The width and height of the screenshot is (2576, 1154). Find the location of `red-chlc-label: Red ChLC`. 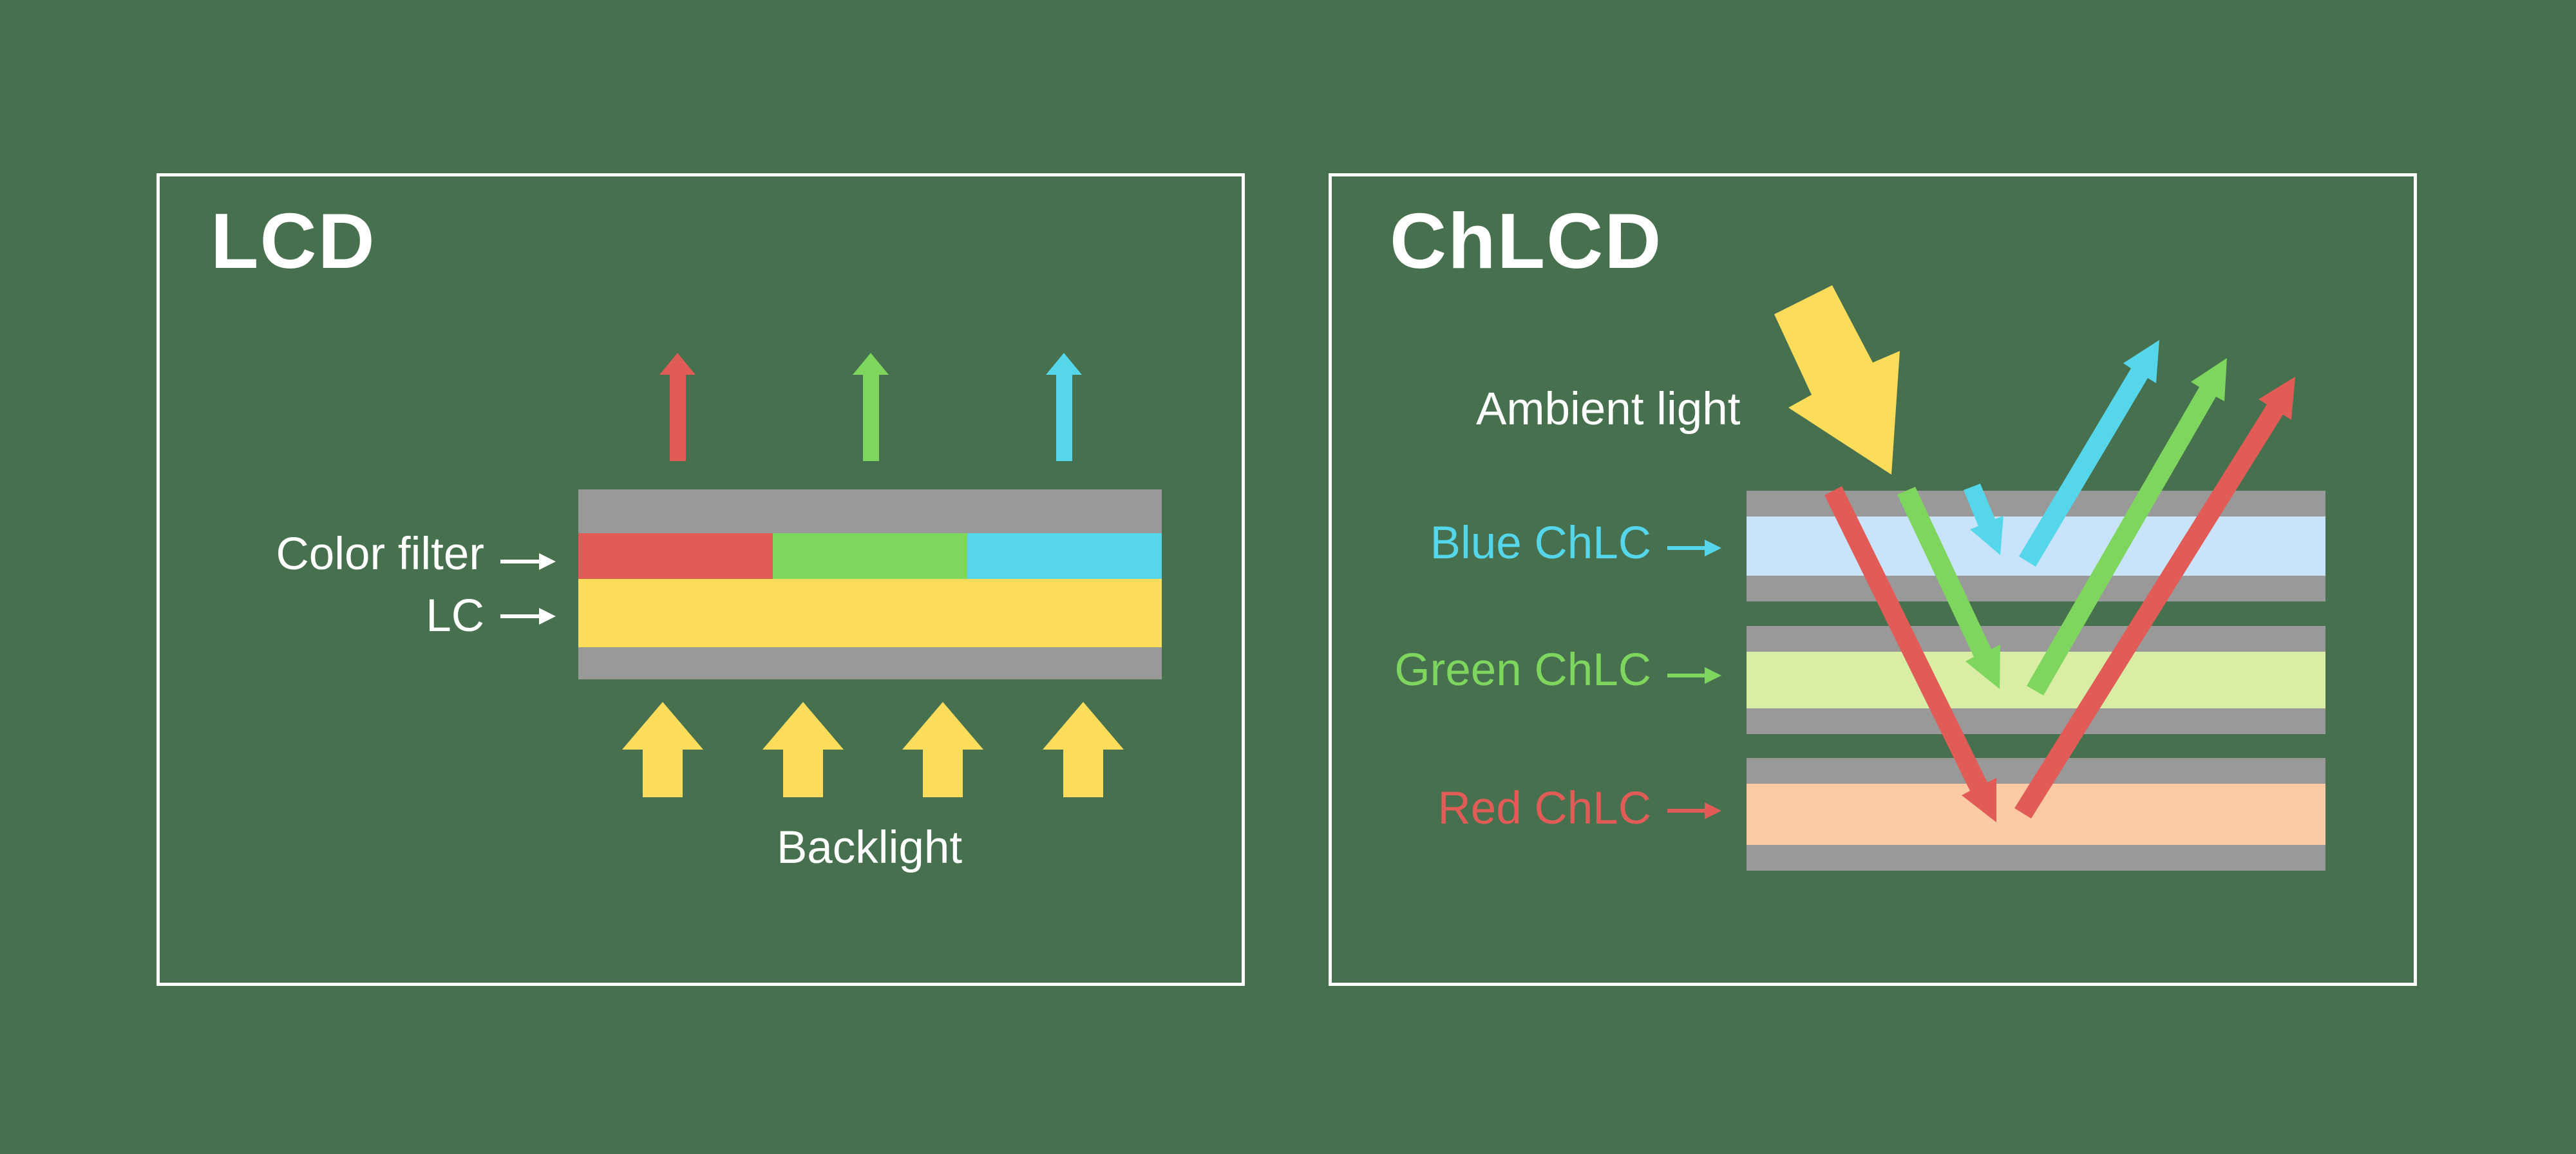

red-chlc-label: Red ChLC is located at coordinates (1545, 808).